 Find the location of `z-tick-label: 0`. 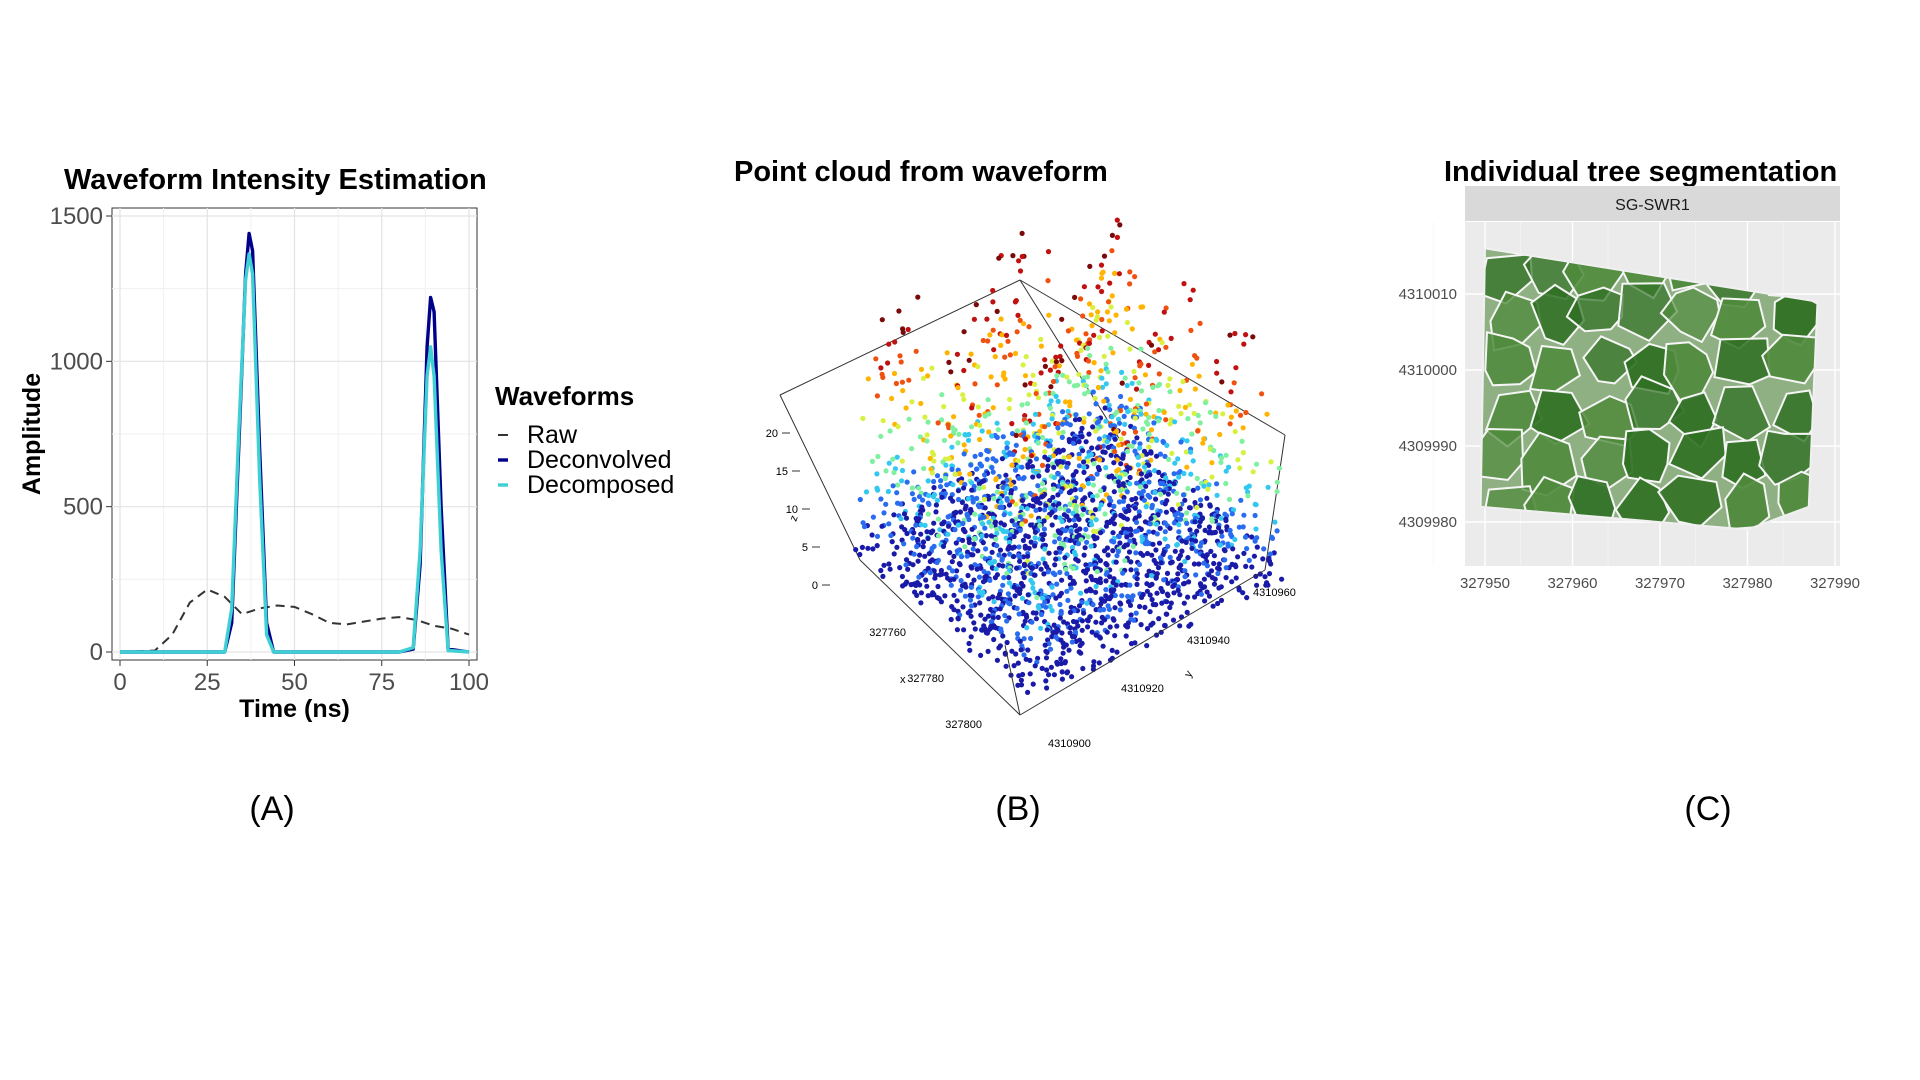

z-tick-label: 0 is located at coordinates (815, 586).